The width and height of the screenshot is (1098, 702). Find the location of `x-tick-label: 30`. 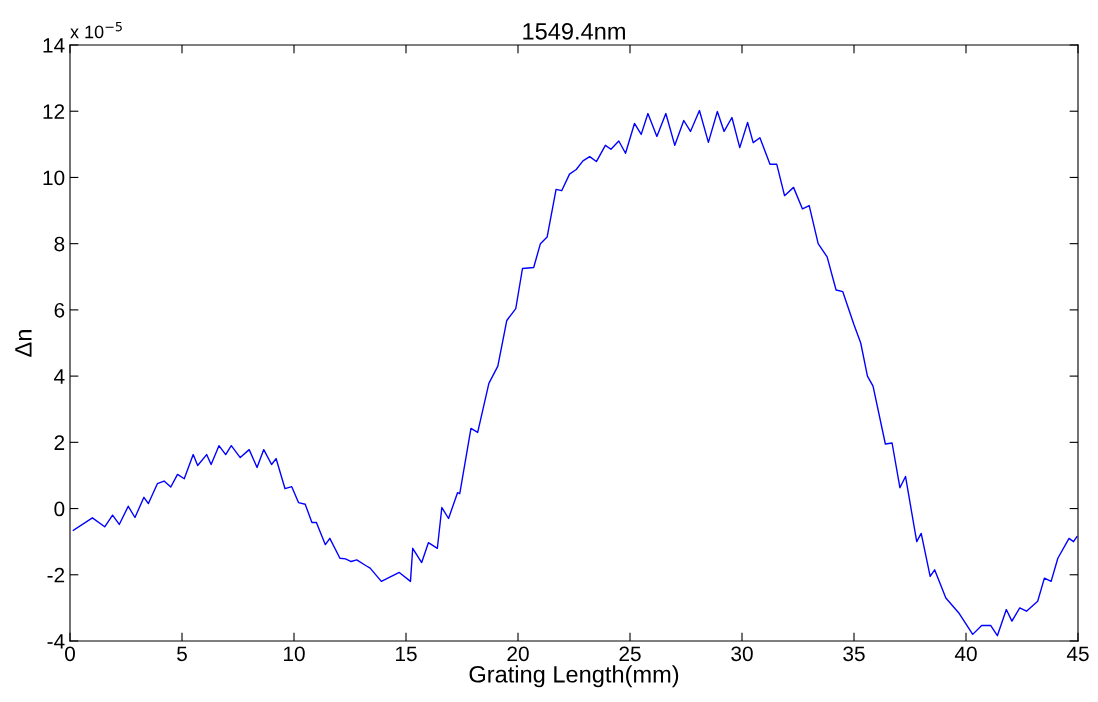

x-tick-label: 30 is located at coordinates (742, 654).